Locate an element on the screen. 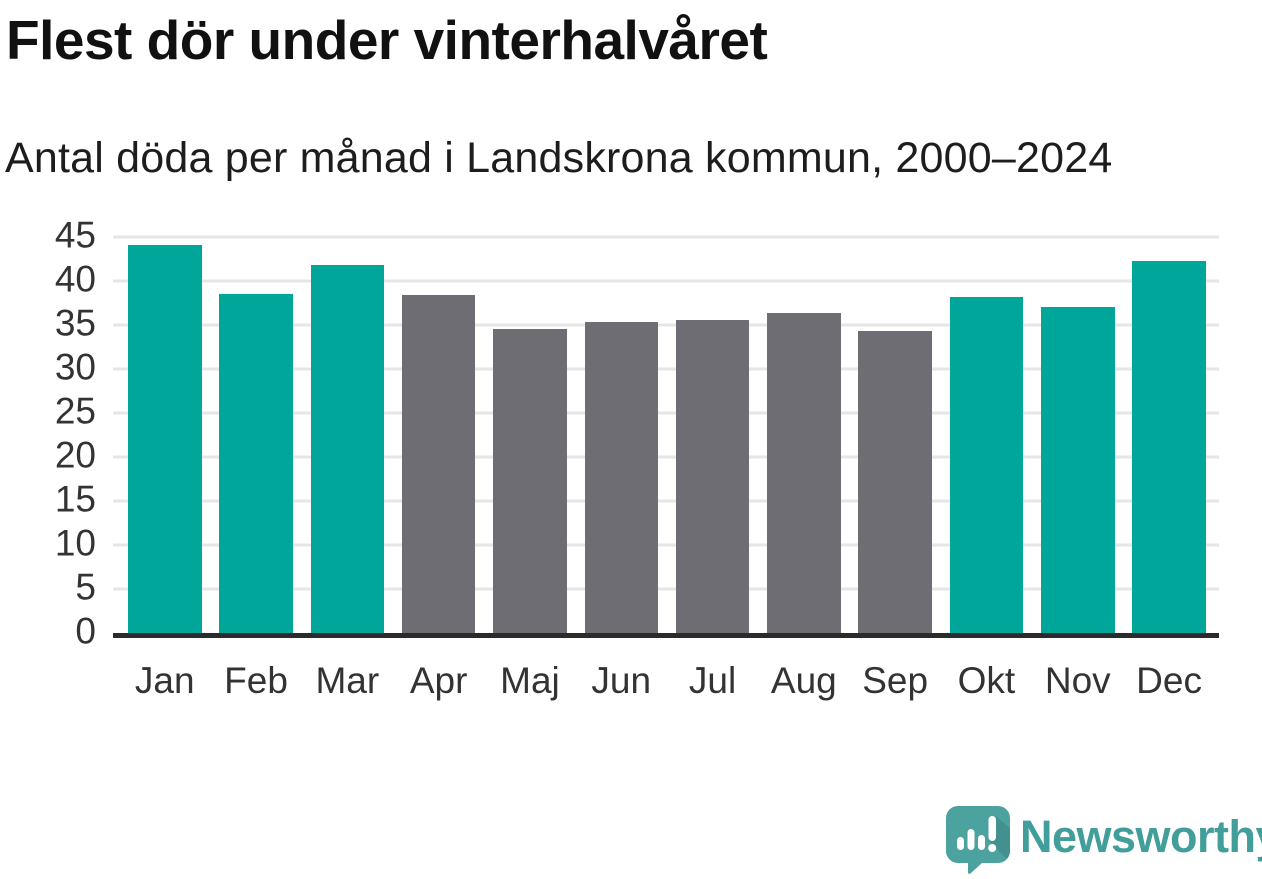 Image resolution: width=1262 pixels, height=879 pixels. exclamation-dot is located at coordinates (992, 848).